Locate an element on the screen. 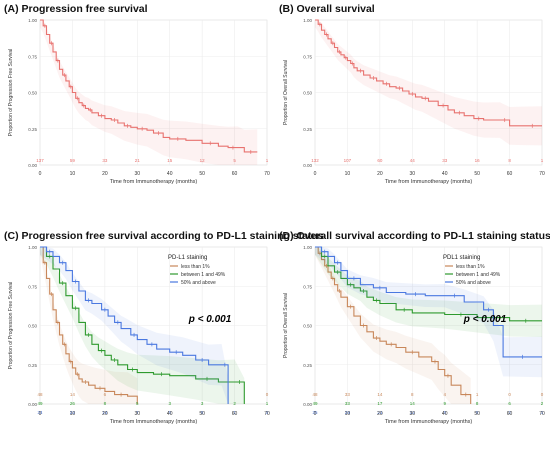  risk-number: 7 is located at coordinates (137, 412).